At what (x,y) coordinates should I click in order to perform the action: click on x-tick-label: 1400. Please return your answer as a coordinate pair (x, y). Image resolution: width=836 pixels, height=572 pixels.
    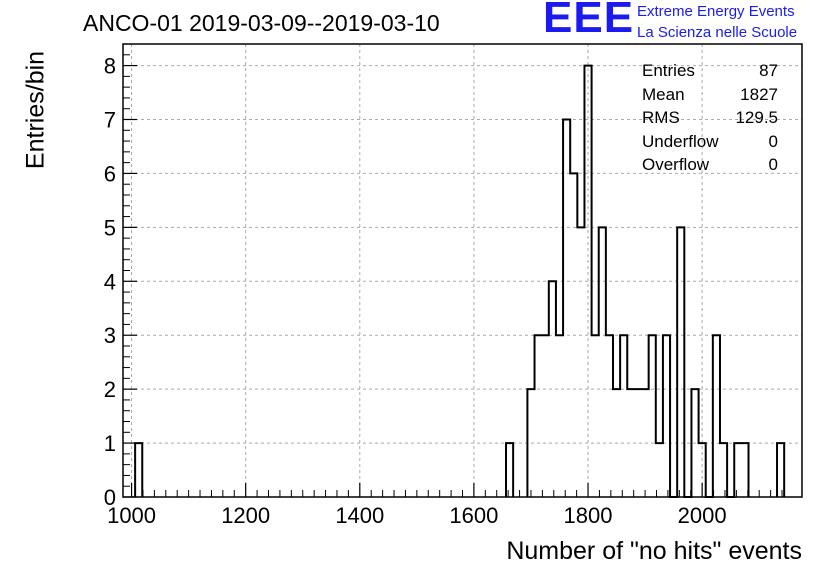
    Looking at the image, I should click on (359, 515).